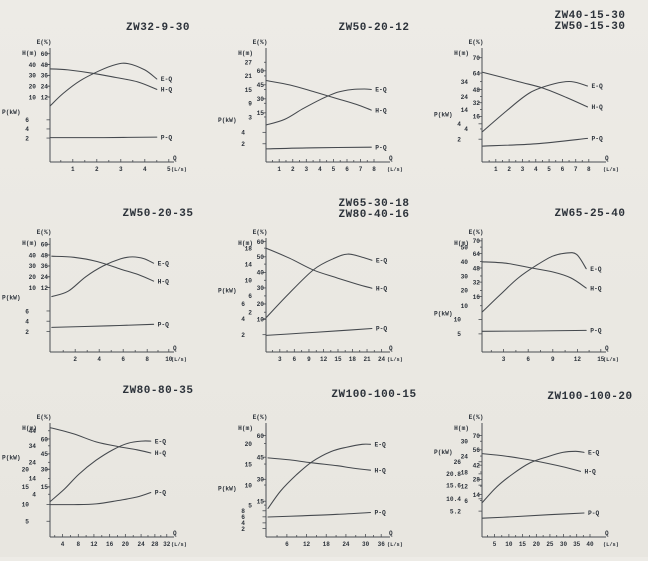 This screenshot has height=561, width=648. What do you see at coordinates (477, 254) in the screenshot?
I see `e-tick-label: 64` at bounding box center [477, 254].